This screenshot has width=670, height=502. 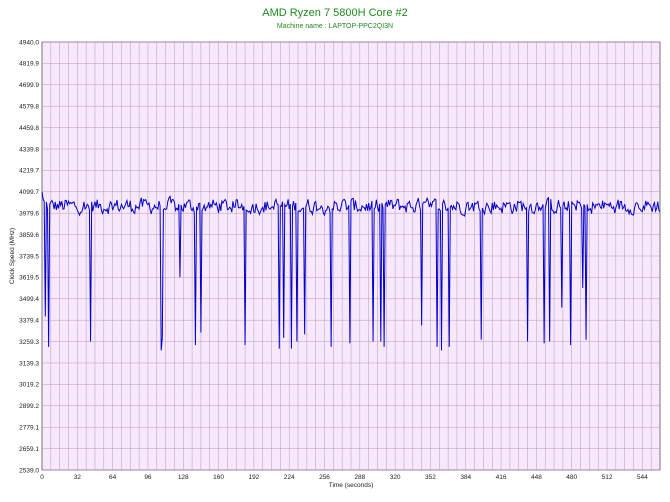 What do you see at coordinates (642, 477) in the screenshot?
I see `x-tick-label: 544` at bounding box center [642, 477].